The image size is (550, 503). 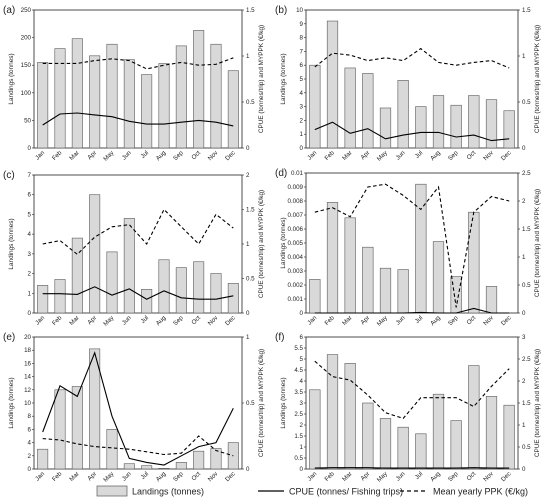 What do you see at coordinates (296, 201) in the screenshot?
I see `y-left-tick-label: 0.008` at bounding box center [296, 201].